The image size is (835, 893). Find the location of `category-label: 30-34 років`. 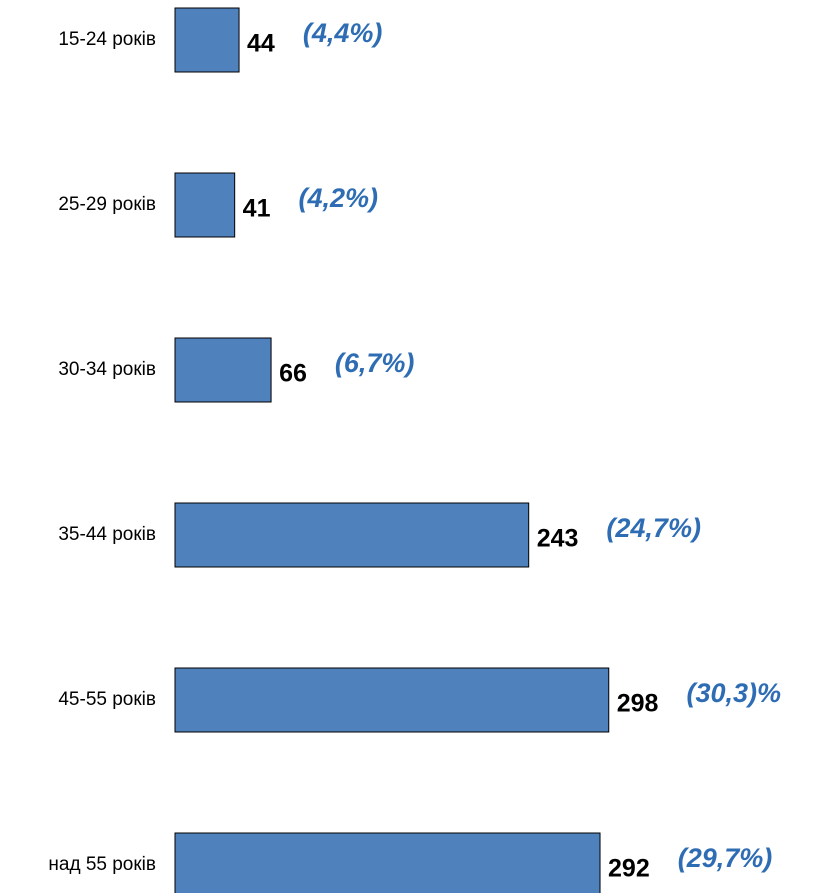

category-label: 30-34 років is located at coordinates (107, 369).